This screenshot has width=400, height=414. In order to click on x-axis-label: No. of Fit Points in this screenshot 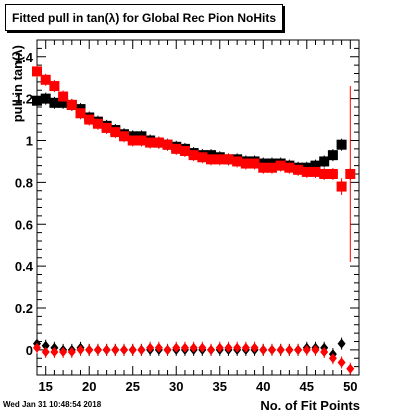, I will do `click(310, 405)`.